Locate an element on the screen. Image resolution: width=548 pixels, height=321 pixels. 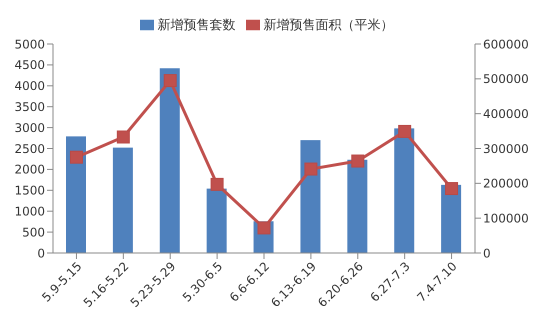
y-tick-label: 5000 is located at coordinates (29, 44).